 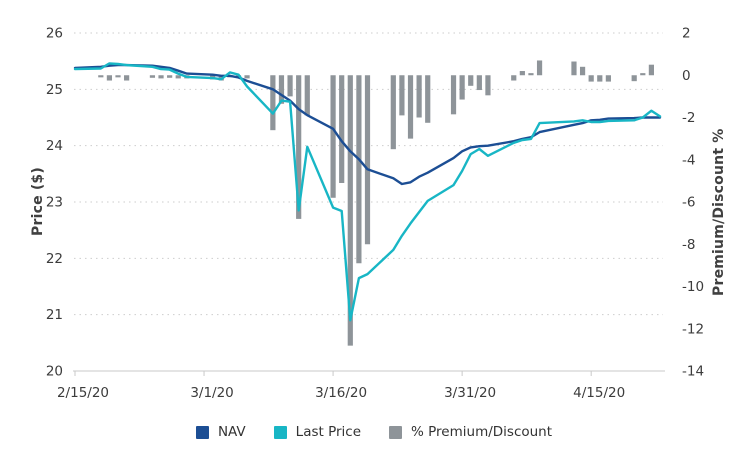 I want to click on right-tick-label: -10, so click(x=693, y=287).